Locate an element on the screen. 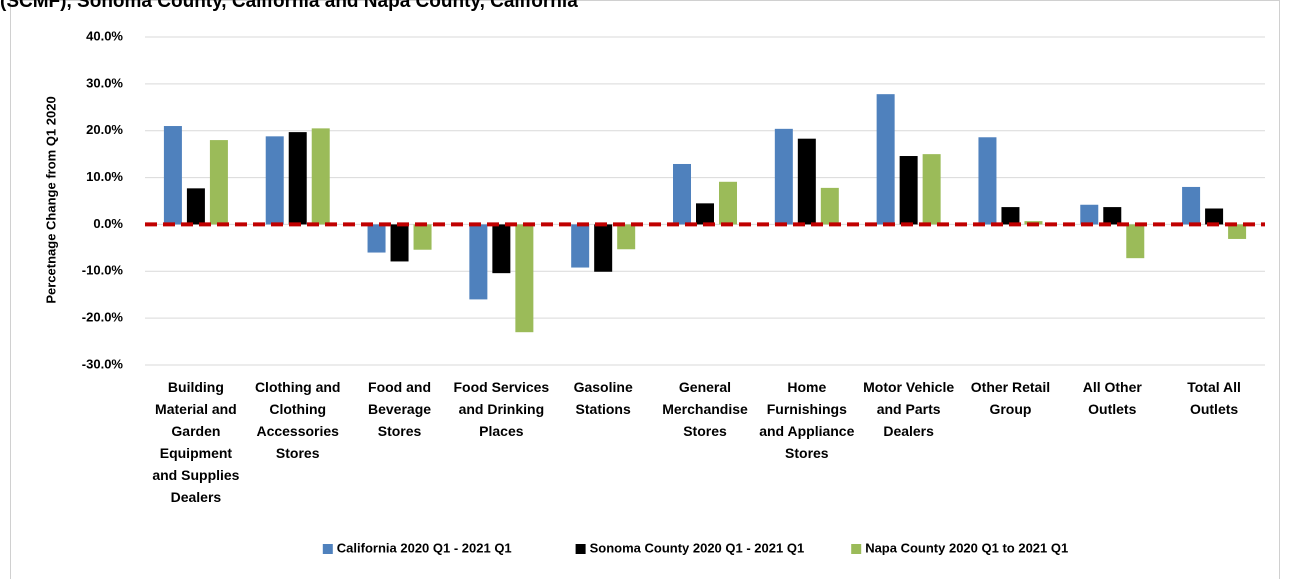  x-tick-label: General Merchandise Stores is located at coordinates (705, 409).